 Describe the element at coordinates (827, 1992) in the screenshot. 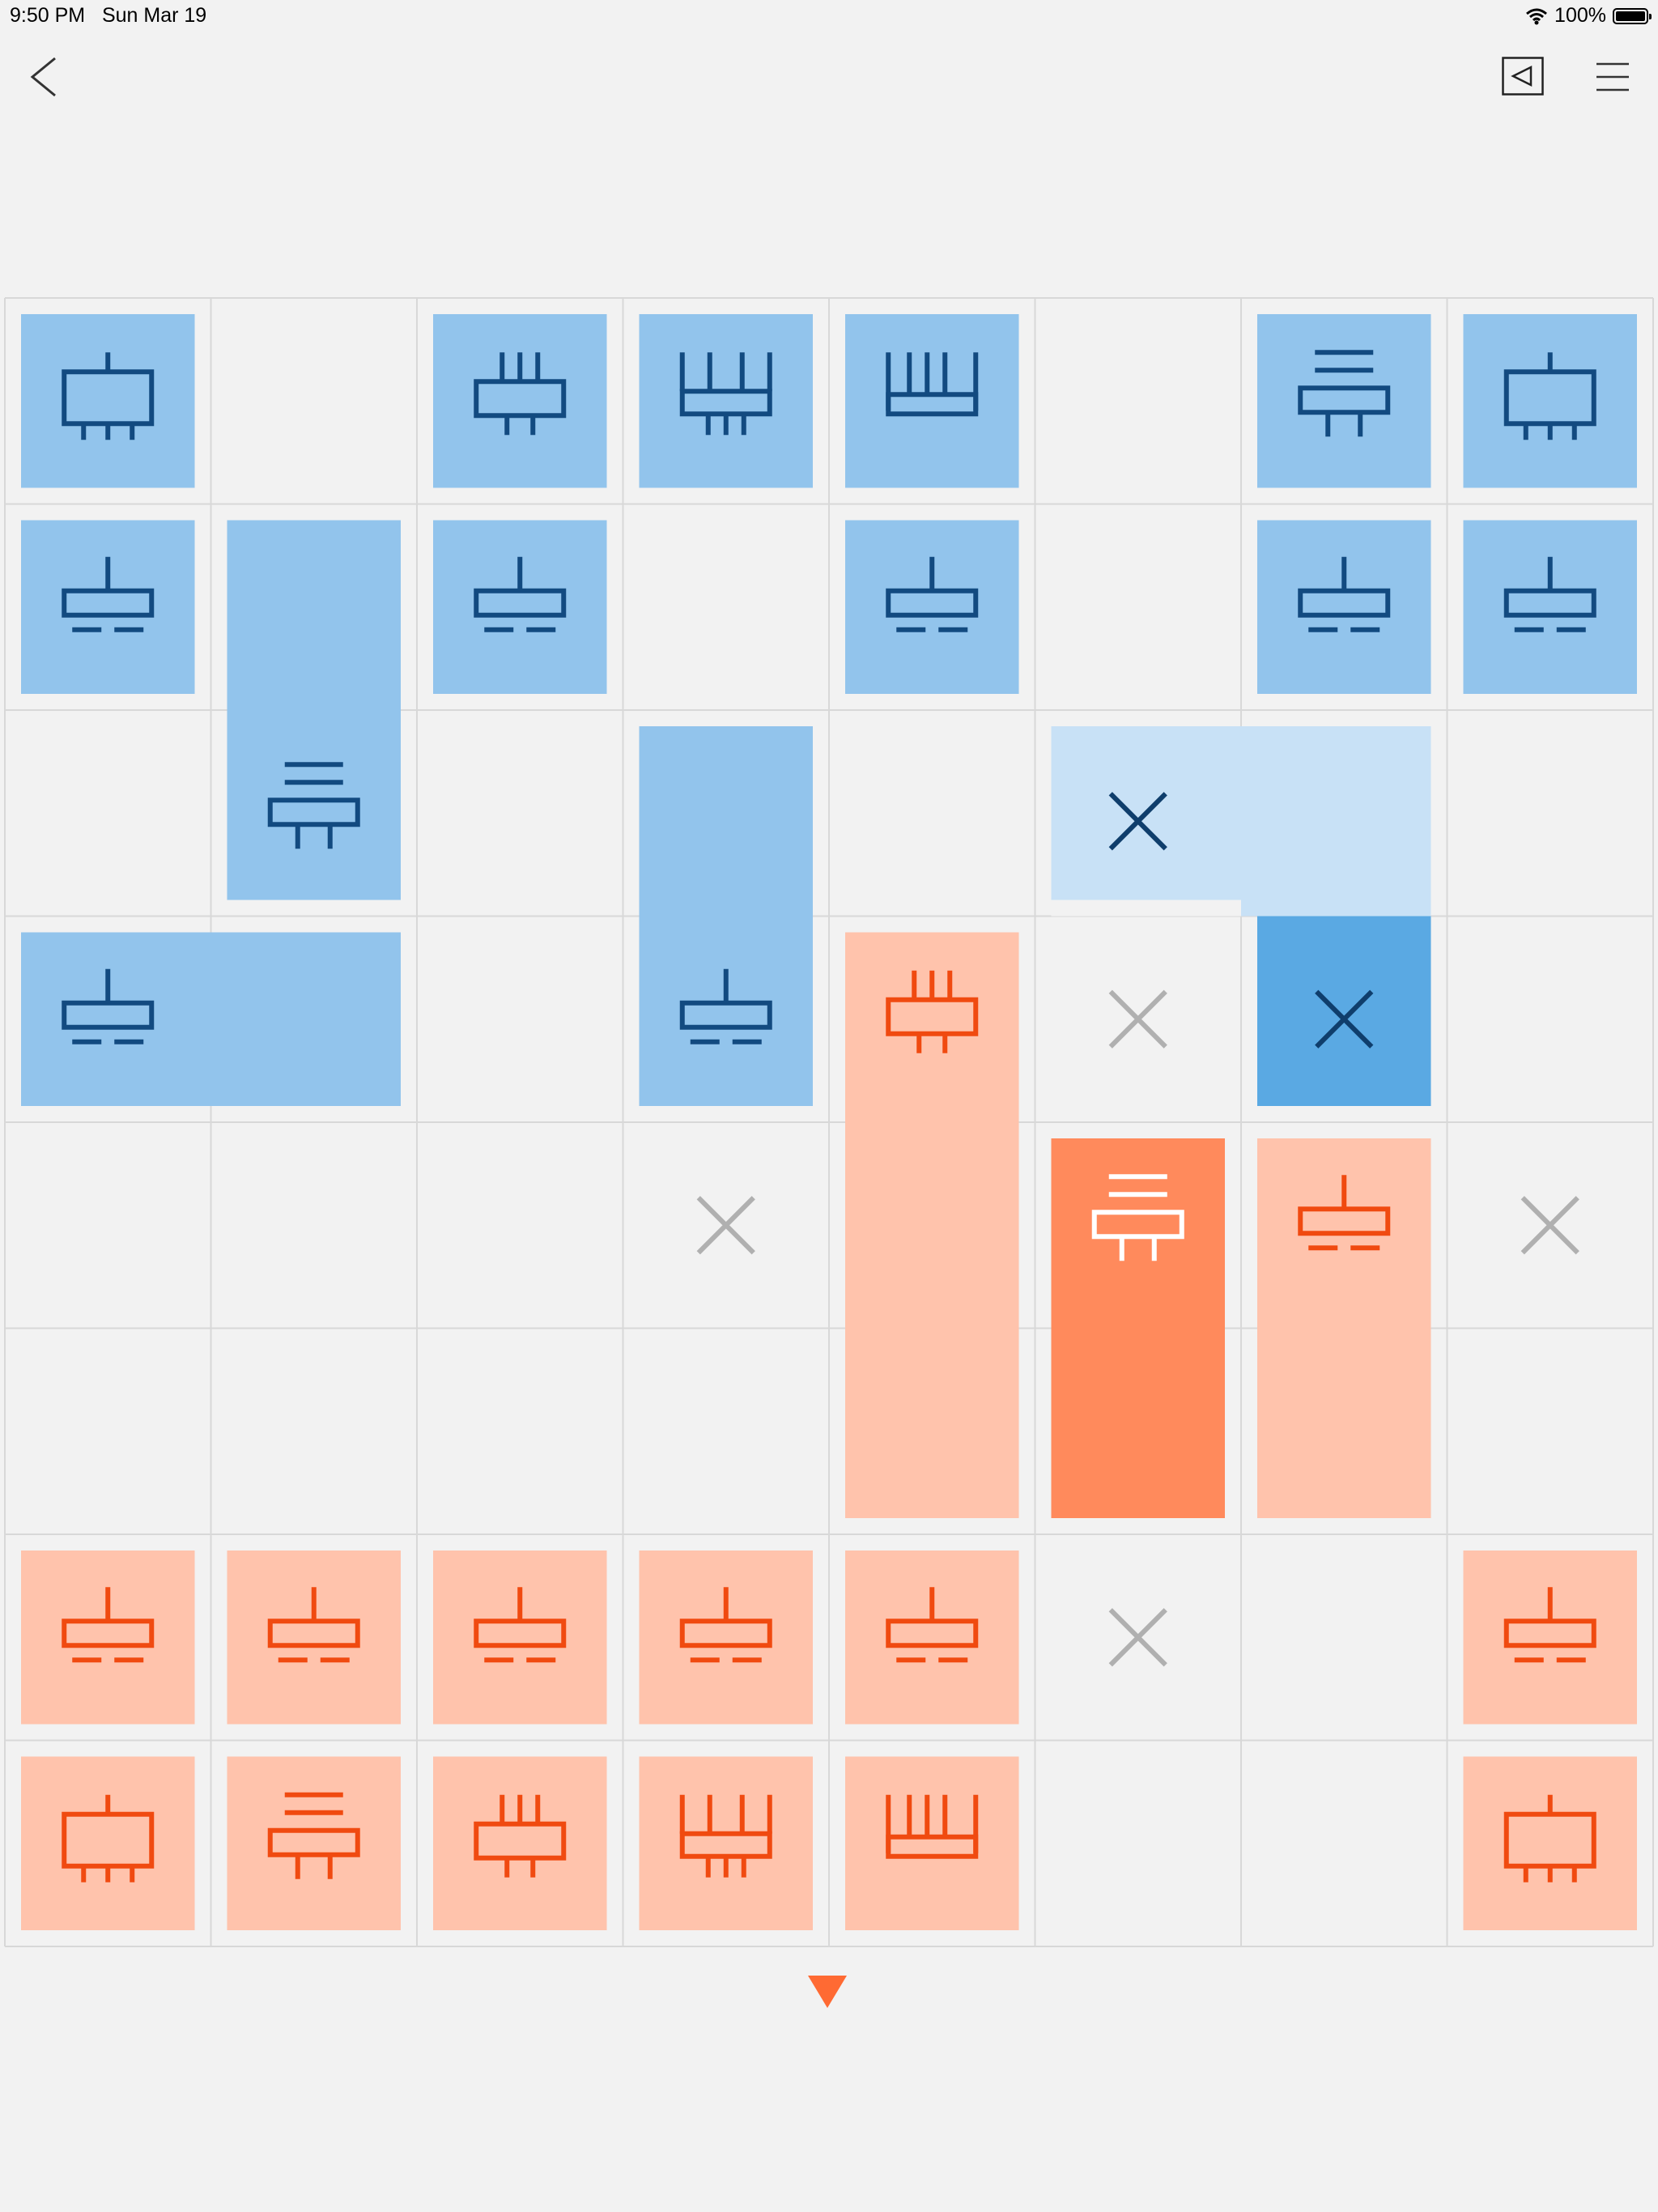

I see `down-arrow-icon` at that location.